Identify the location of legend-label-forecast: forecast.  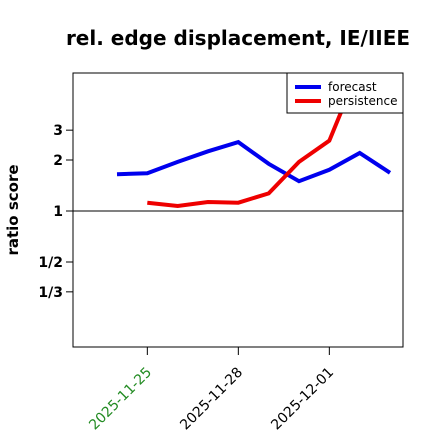
(352, 87).